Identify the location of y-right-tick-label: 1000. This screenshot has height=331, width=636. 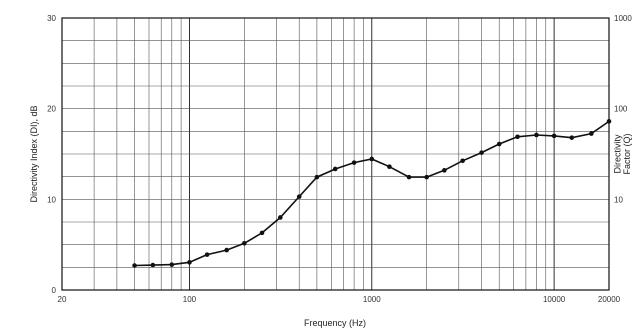
(623, 18).